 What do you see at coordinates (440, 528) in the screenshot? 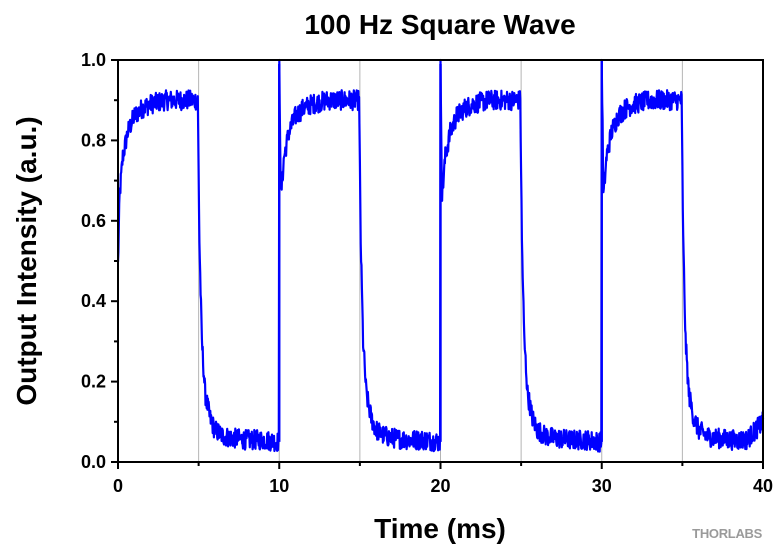
I see `x-axis-label: Time (ms)` at bounding box center [440, 528].